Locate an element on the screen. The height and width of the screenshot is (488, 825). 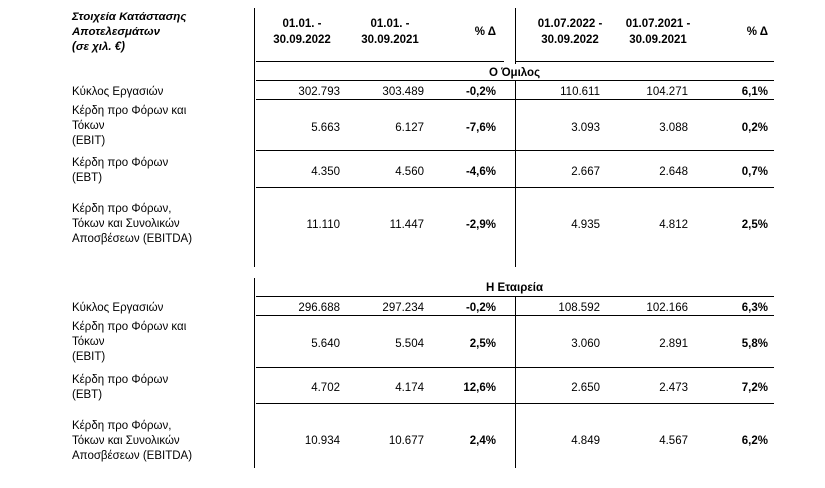
cell-value: 102.166 is located at coordinates (667, 308).